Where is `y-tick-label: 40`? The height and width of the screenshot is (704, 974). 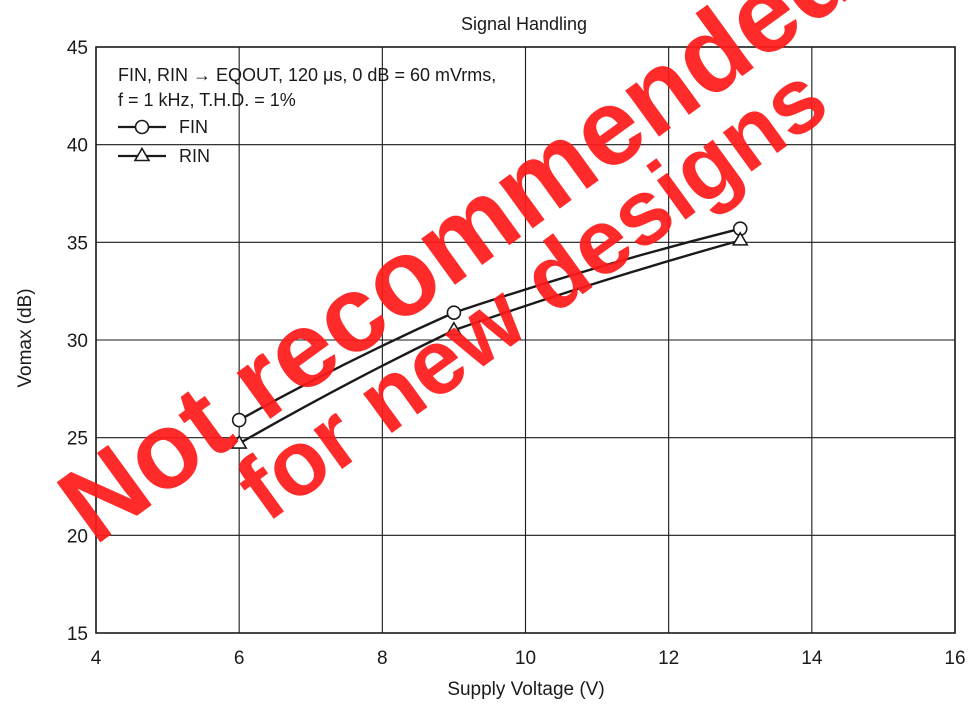 y-tick-label: 40 is located at coordinates (77, 146).